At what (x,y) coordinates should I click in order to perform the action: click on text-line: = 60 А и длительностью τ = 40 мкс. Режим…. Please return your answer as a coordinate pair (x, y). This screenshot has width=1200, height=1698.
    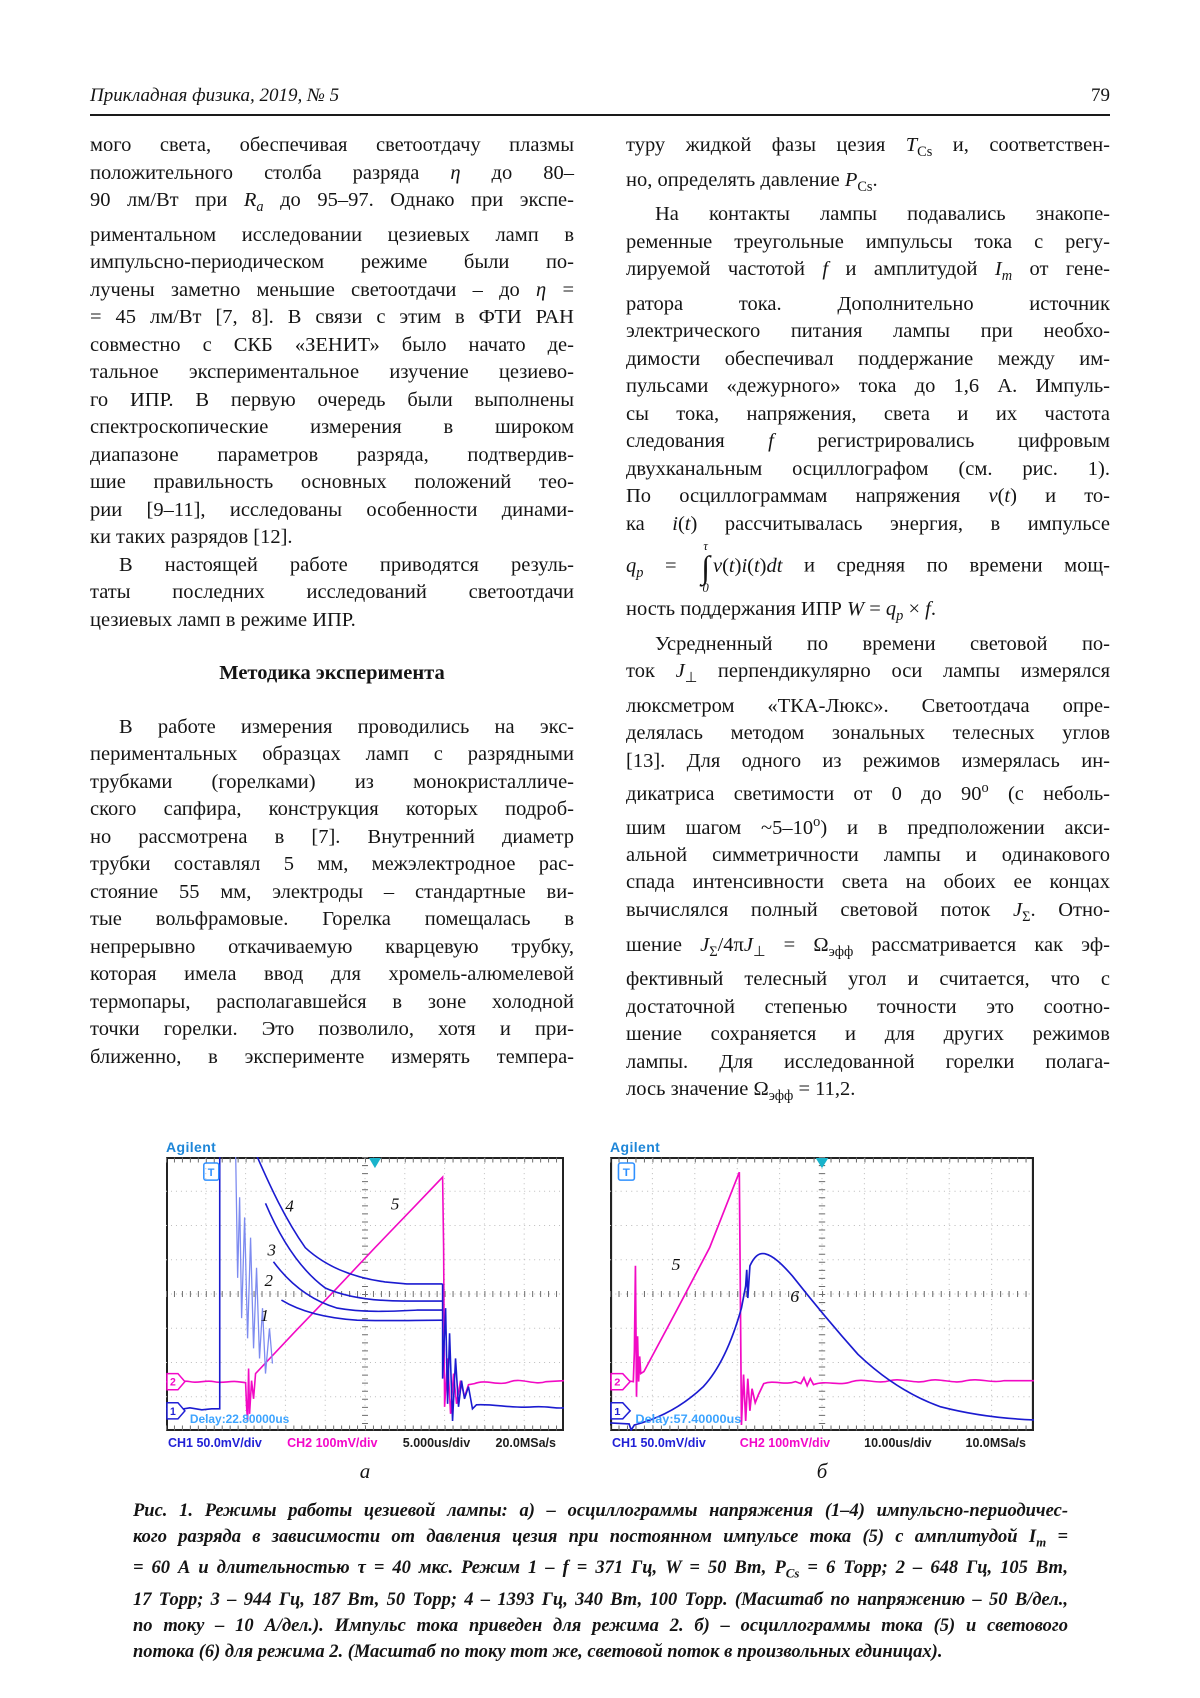
    Looking at the image, I should click on (600, 1570).